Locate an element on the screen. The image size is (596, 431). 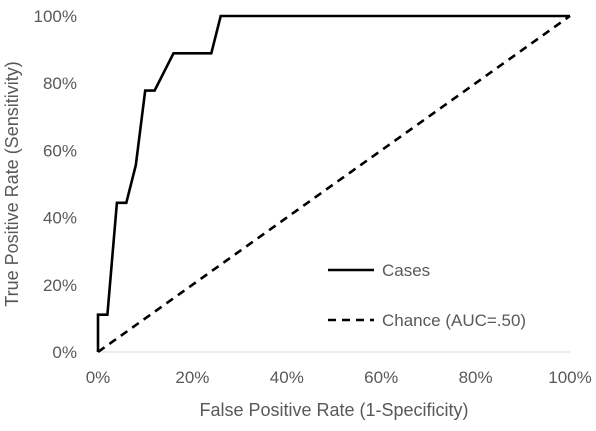
y-tick-label: 0% is located at coordinates (64, 352).